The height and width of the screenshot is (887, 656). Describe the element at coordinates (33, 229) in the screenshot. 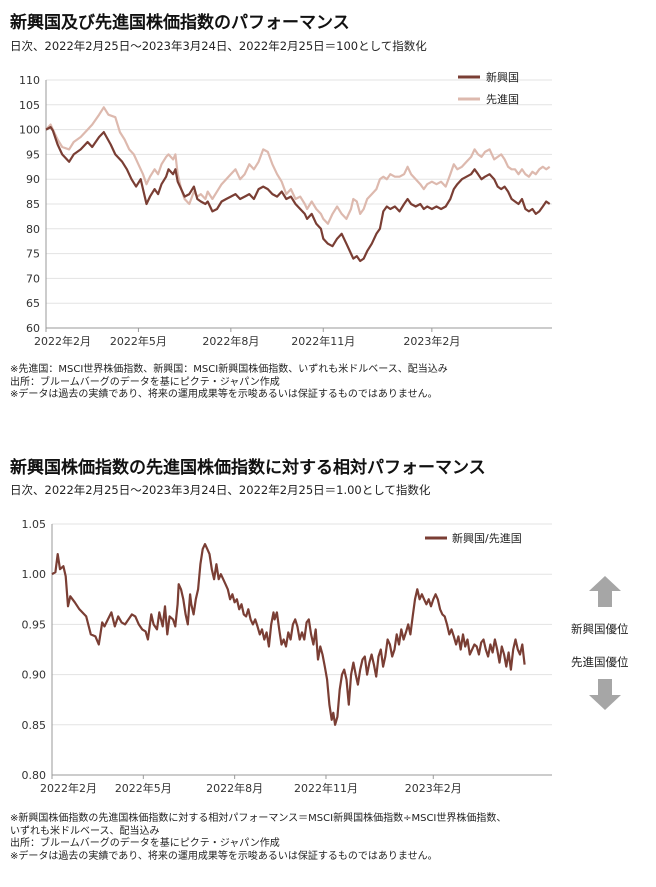

I see `y-tick-label: 80` at that location.